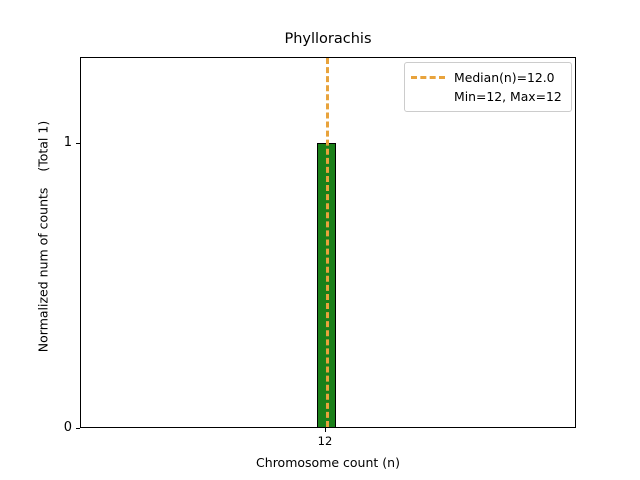 This screenshot has height=480, width=640. Describe the element at coordinates (328, 462) in the screenshot. I see `x-axis-label: Chromosome count (n)` at that location.